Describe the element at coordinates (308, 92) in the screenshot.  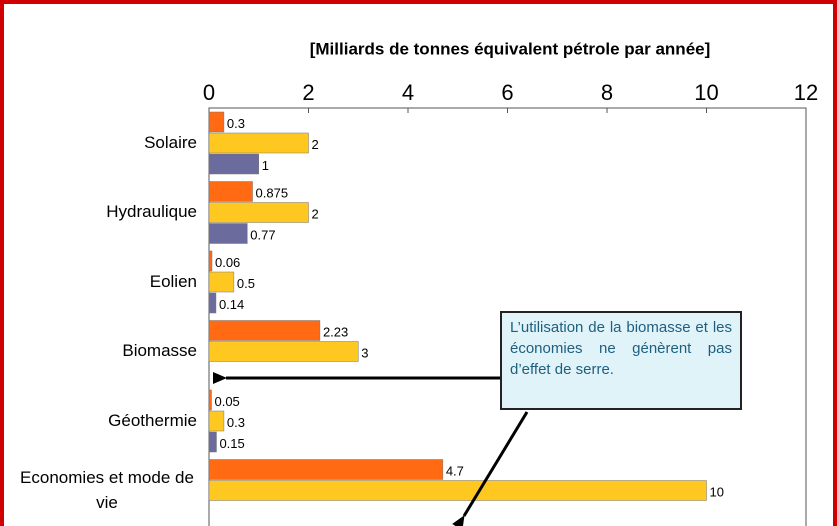
I see `x-tick-label: 2` at that location.